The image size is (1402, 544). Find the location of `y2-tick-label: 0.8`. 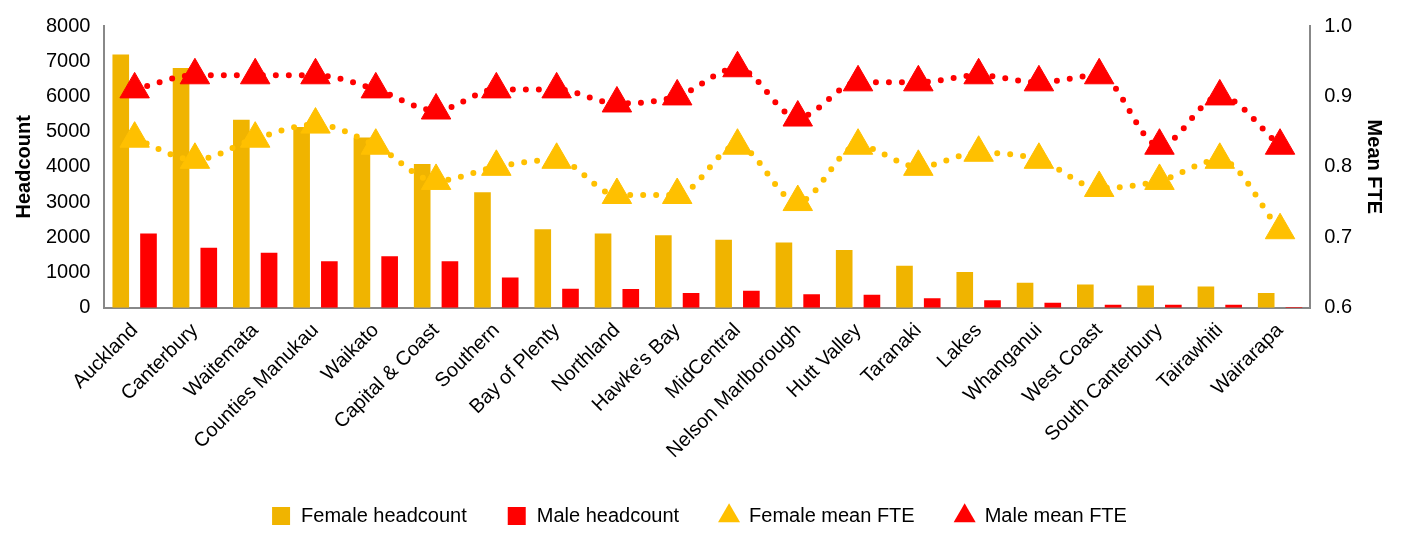

y2-tick-label: 0.8 is located at coordinates (1338, 165).